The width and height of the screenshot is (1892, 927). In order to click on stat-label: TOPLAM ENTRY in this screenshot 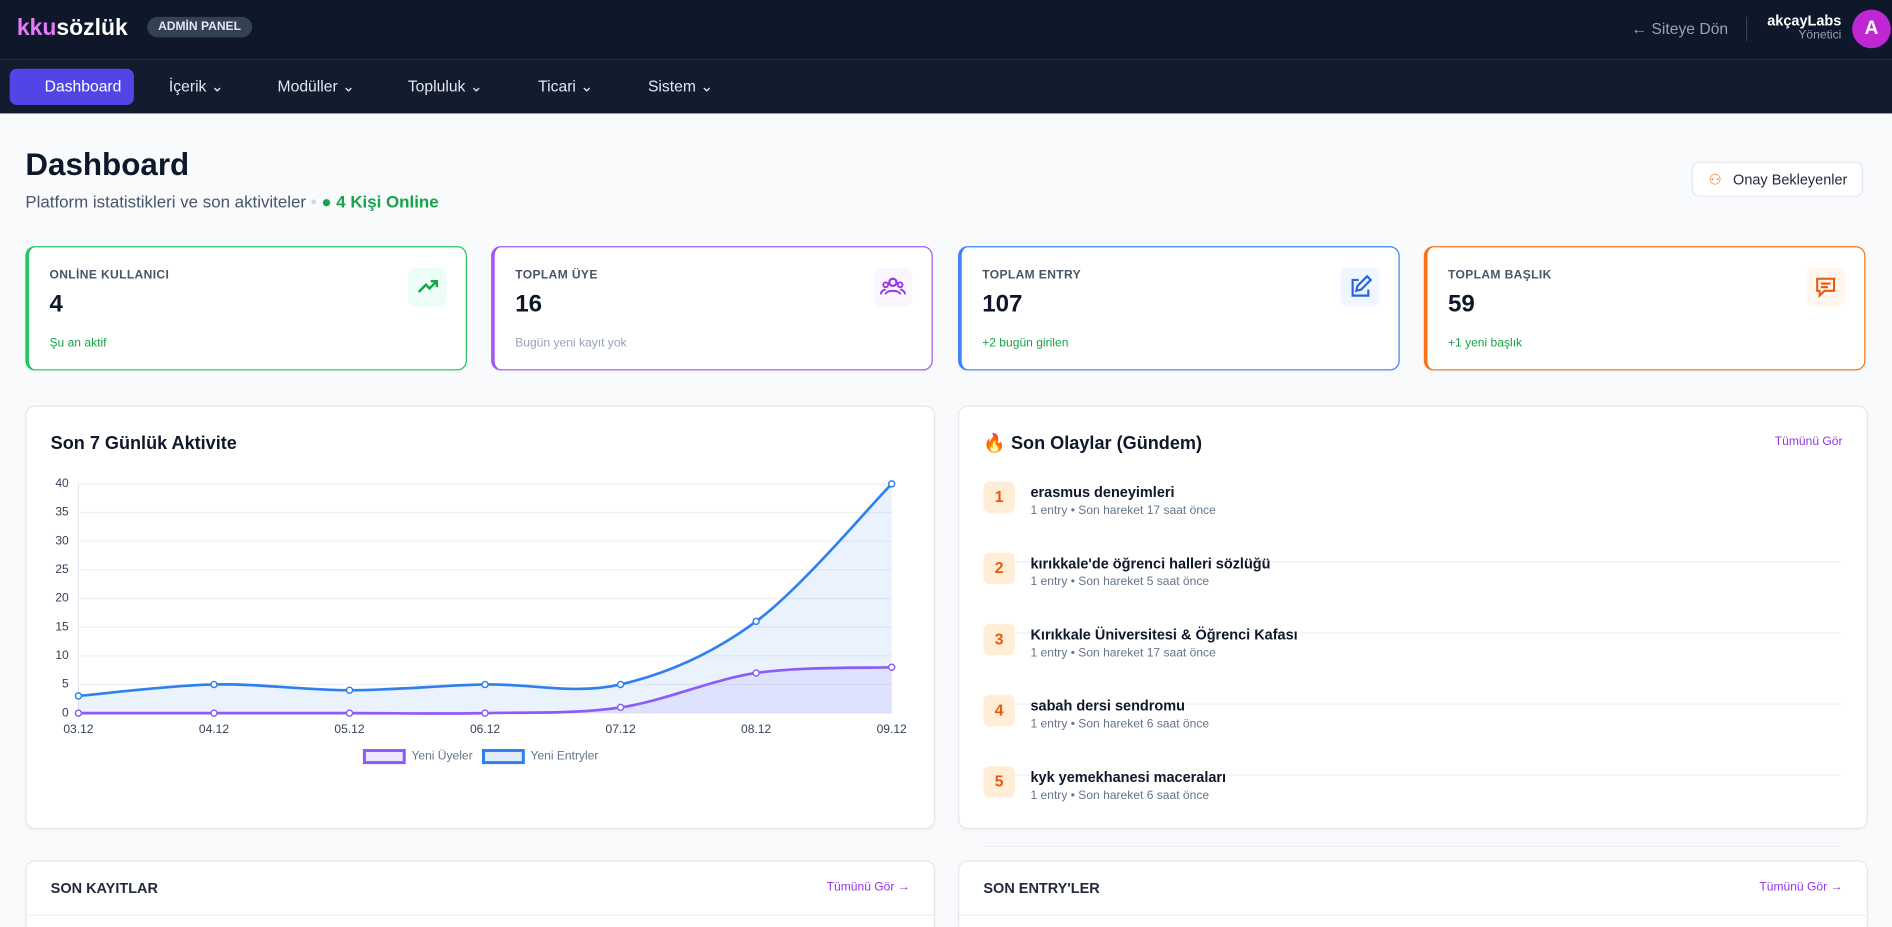, I will do `click(1032, 276)`.